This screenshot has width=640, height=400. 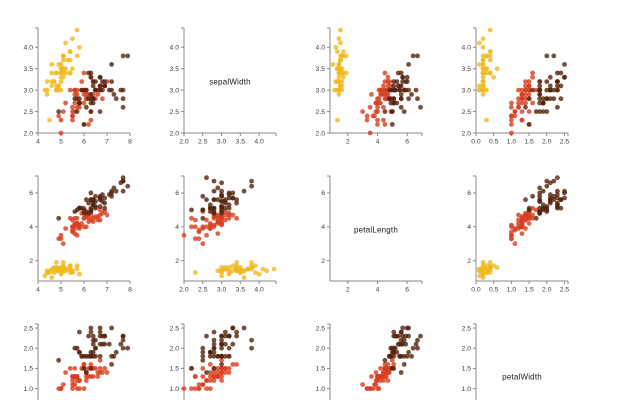 What do you see at coordinates (226, 234) in the screenshot?
I see `cell-petalLength-vs-sepalWidth: 2 4 6 2.0 2.5 3.0 3.5 4.0` at bounding box center [226, 234].